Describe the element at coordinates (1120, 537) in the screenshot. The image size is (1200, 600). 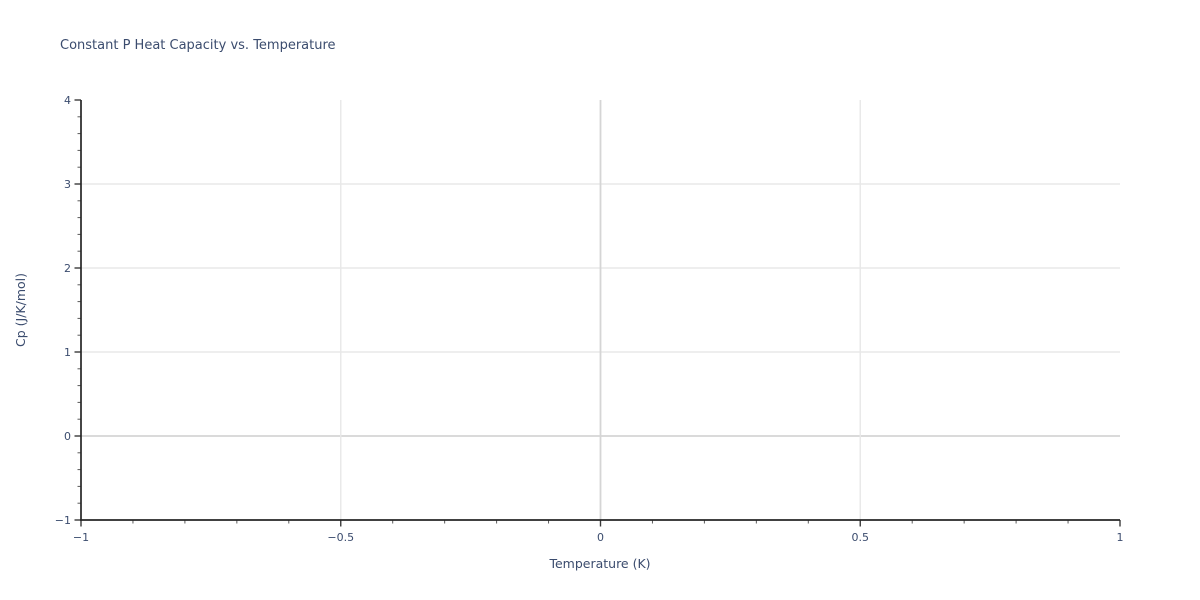
I see `x-tick-label: 1` at that location.